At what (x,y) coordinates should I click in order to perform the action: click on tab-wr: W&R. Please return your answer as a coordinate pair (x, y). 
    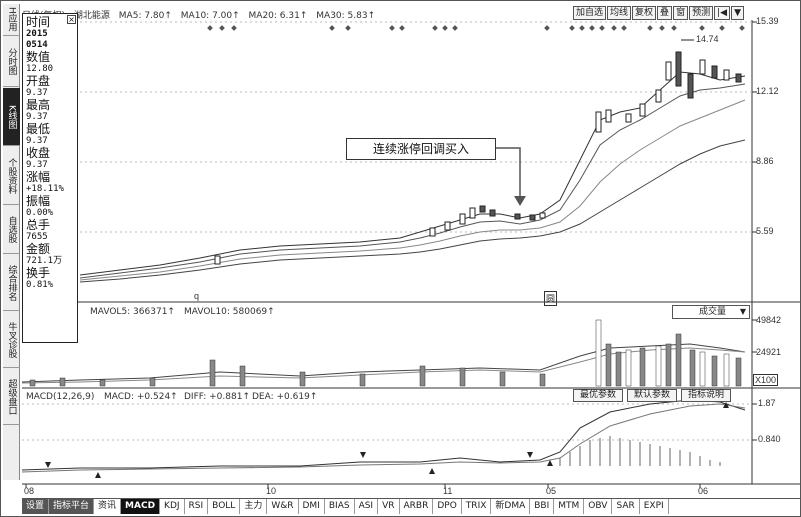
    Looking at the image, I should click on (283, 506).